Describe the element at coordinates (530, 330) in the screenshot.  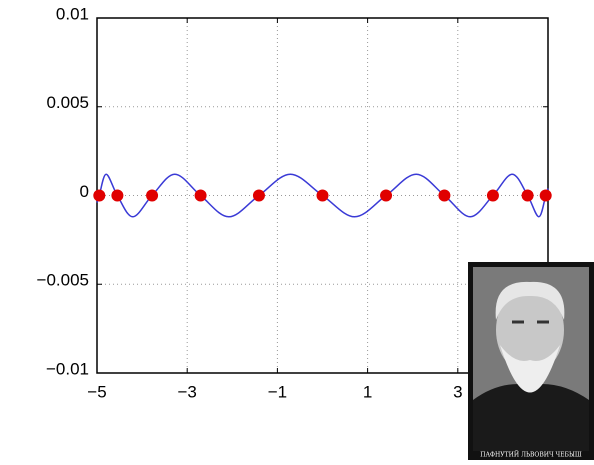
I see `photo-face` at that location.